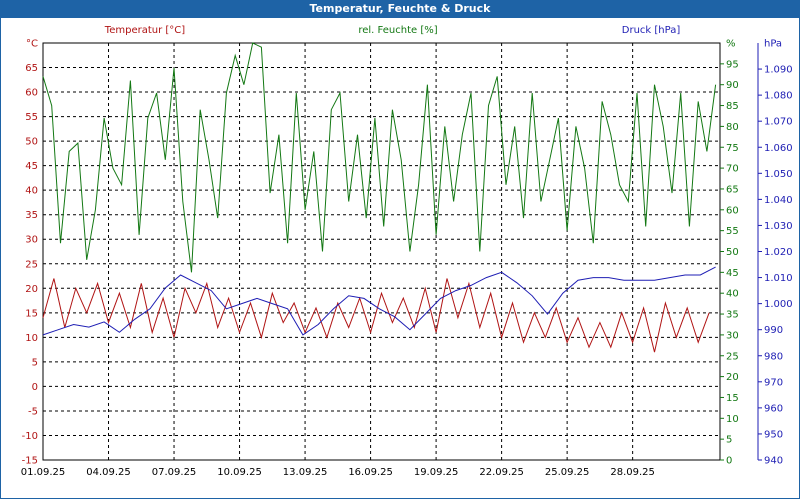 The width and height of the screenshot is (800, 500). I want to click on pressure-tick-label: 1.000, so click(778, 304).